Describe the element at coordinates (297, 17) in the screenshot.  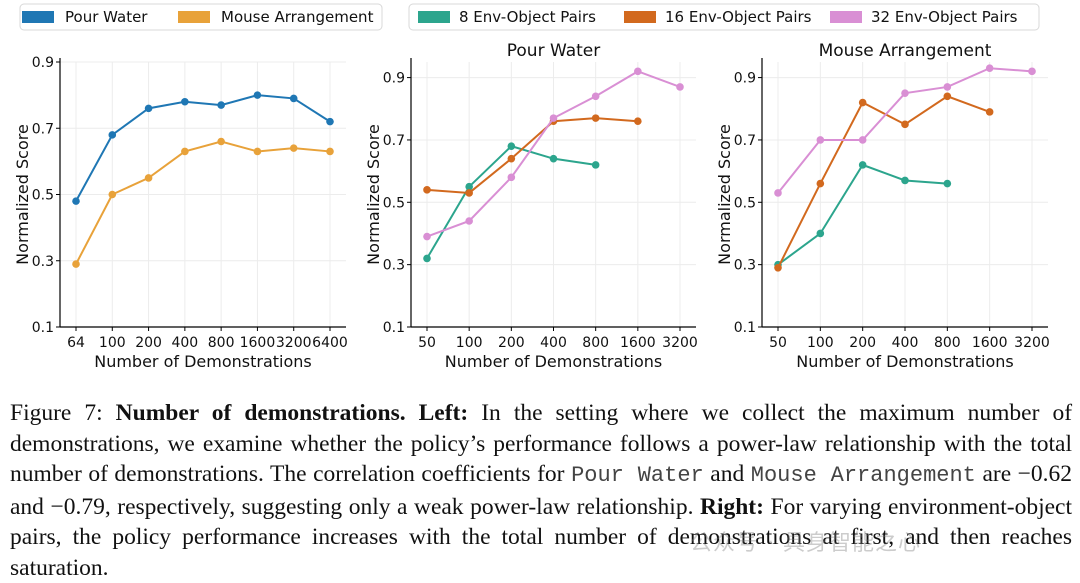
I see `legend-label: Mouse Arrangement` at that location.